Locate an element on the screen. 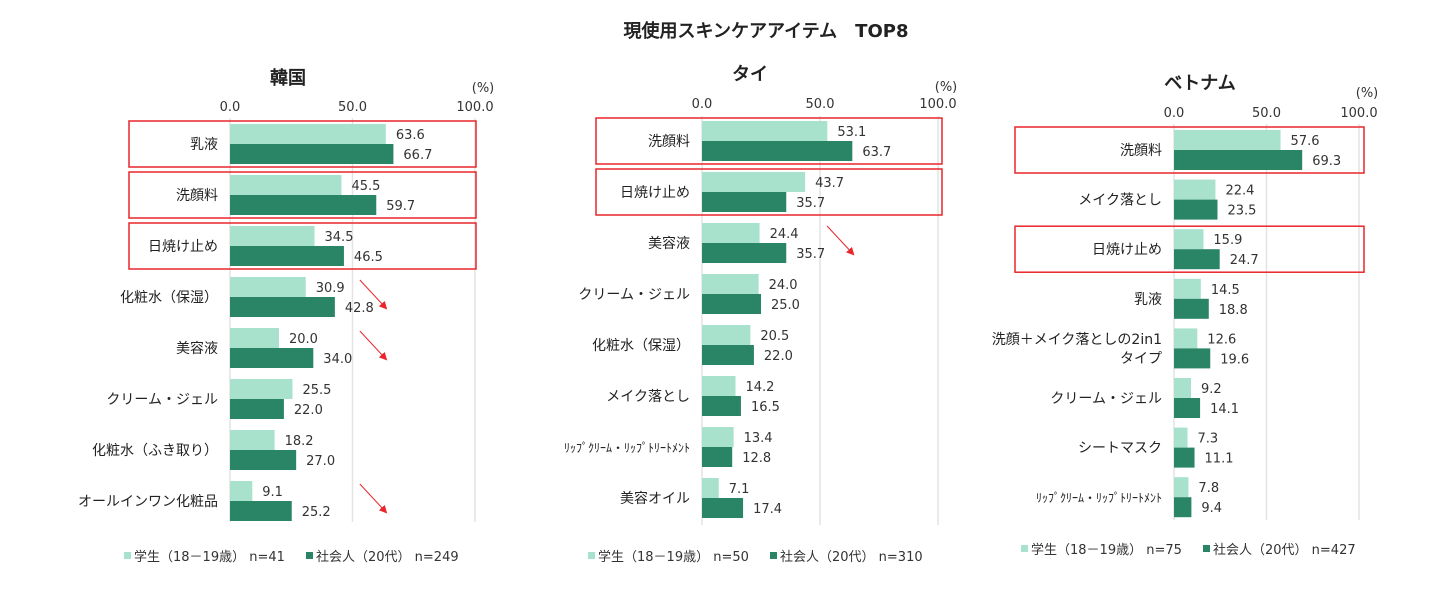  panel-title: 韓国 is located at coordinates (288, 78).